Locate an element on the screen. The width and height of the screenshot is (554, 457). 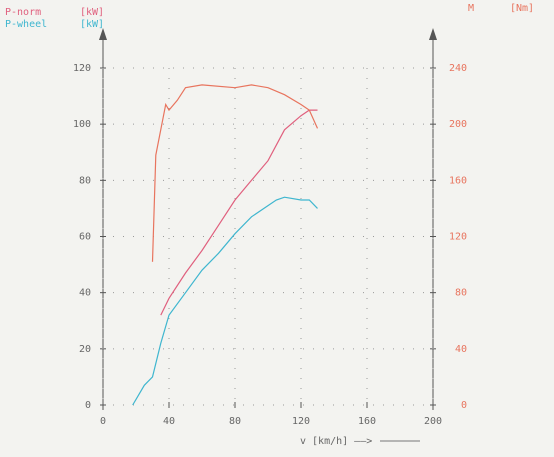
legend-label: P-norm is located at coordinates (23, 12).